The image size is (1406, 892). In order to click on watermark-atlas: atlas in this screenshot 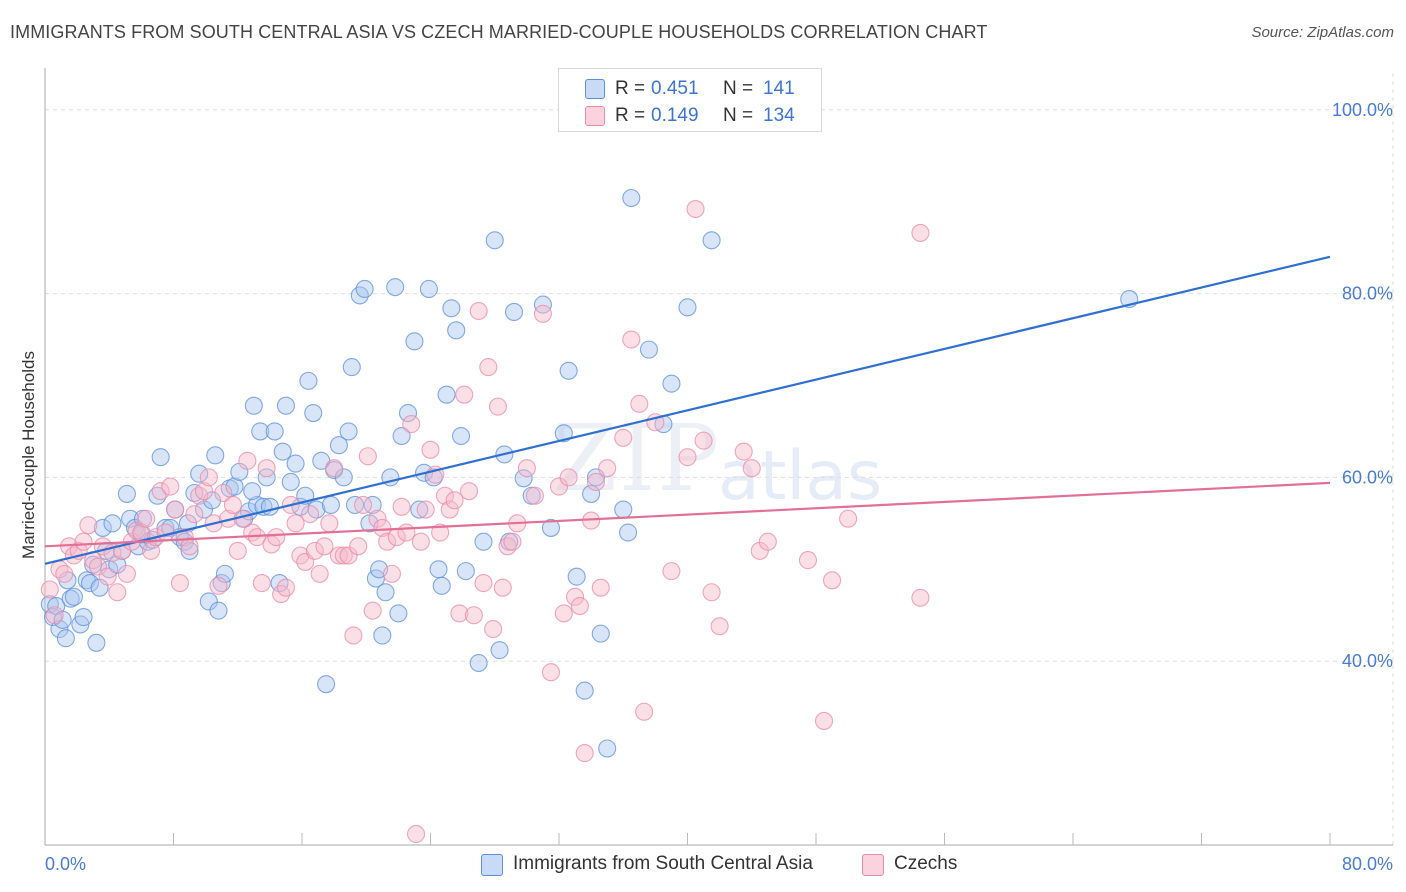, I will do `click(800, 476)`.